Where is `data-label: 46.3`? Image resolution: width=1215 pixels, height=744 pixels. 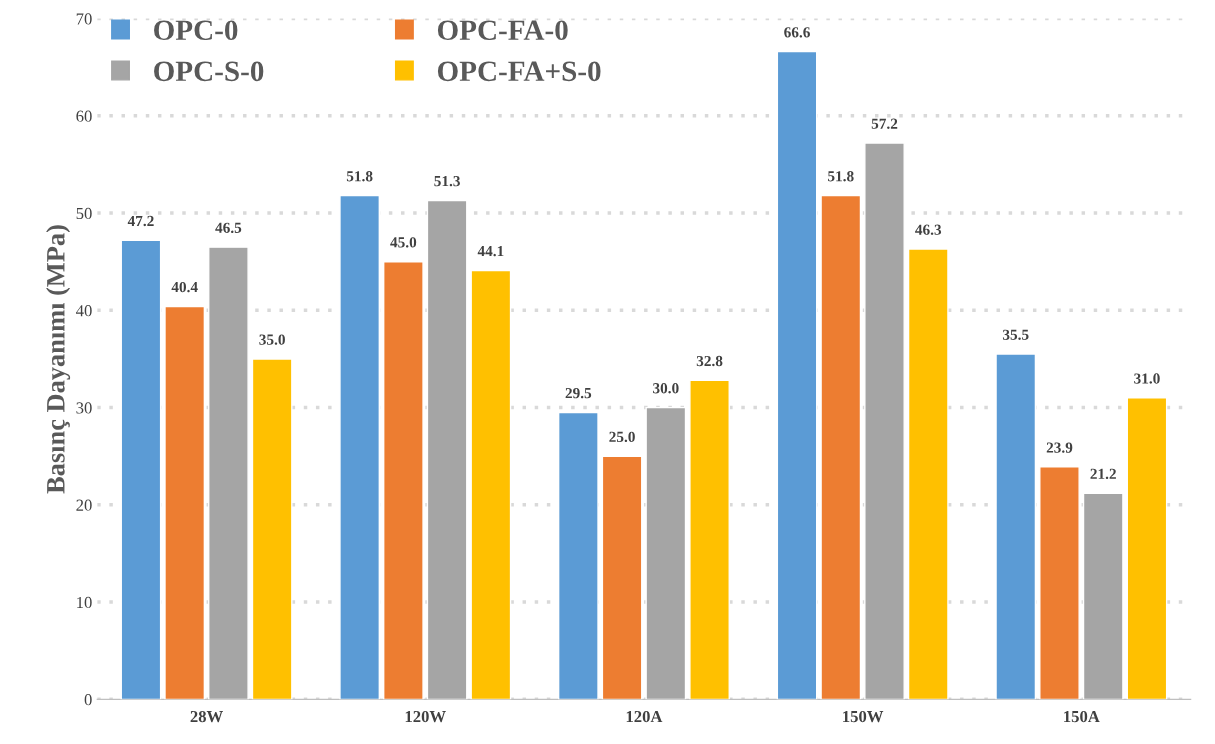
data-label: 46.3 is located at coordinates (928, 229).